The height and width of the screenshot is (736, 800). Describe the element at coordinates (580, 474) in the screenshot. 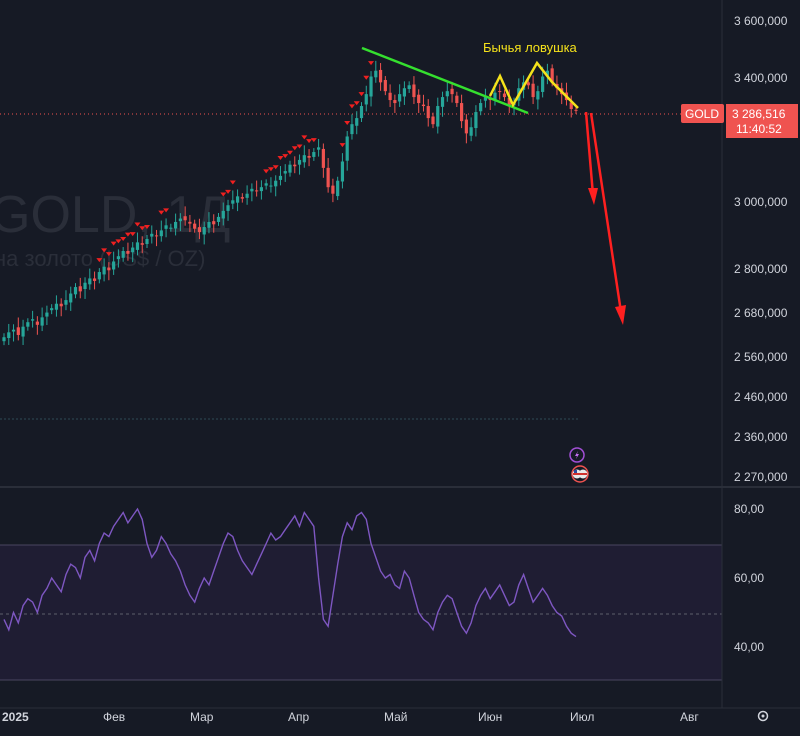

I see `us-flag-event-icon` at that location.